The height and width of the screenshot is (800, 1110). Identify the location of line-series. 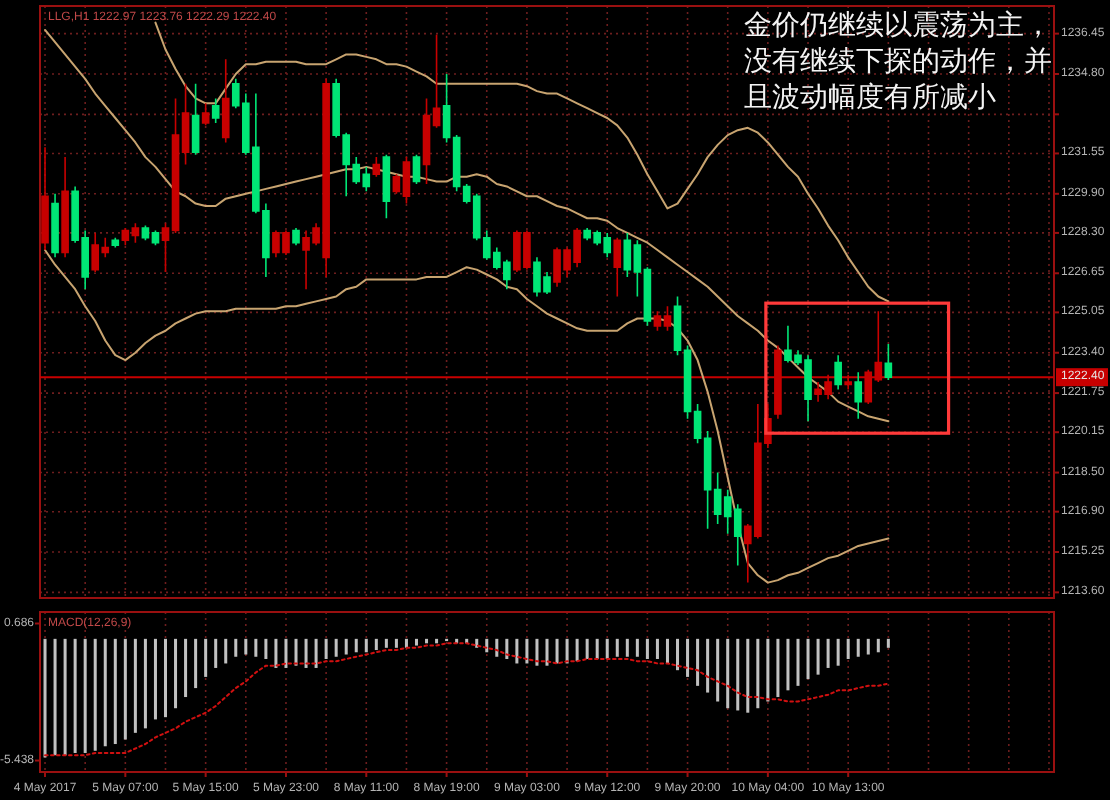
(467, 699).